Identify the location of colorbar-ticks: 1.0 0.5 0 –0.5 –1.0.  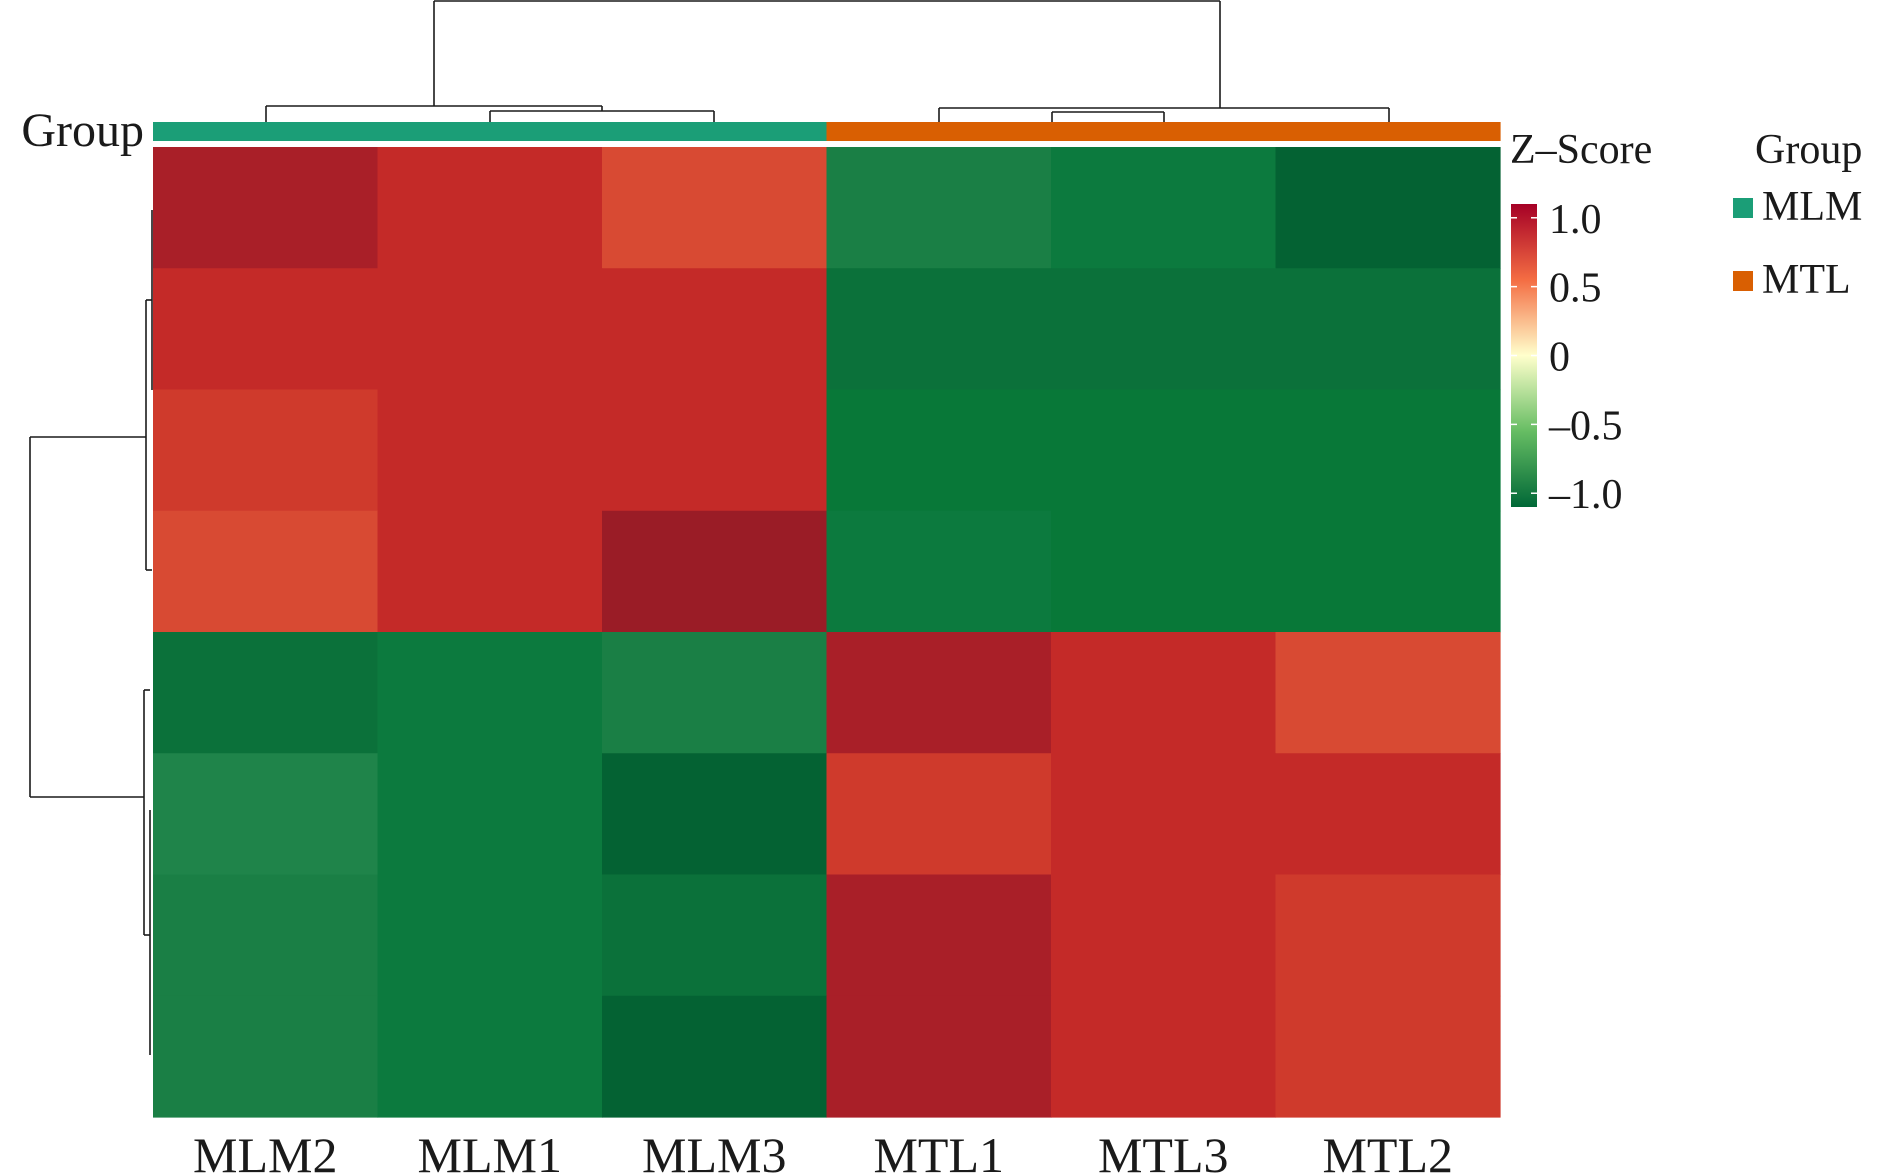
(1567, 357).